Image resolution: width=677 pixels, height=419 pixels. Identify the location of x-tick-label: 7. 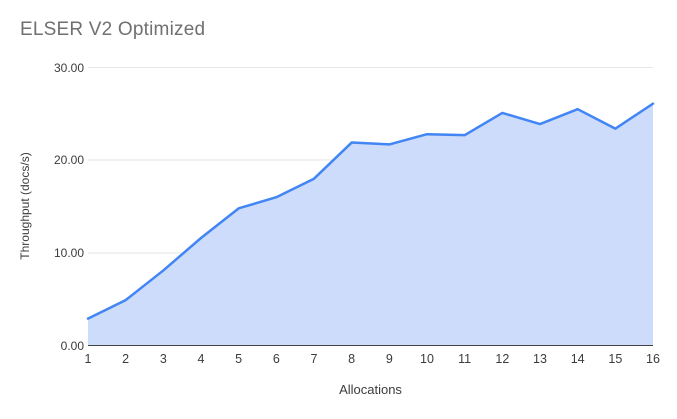
(314, 359).